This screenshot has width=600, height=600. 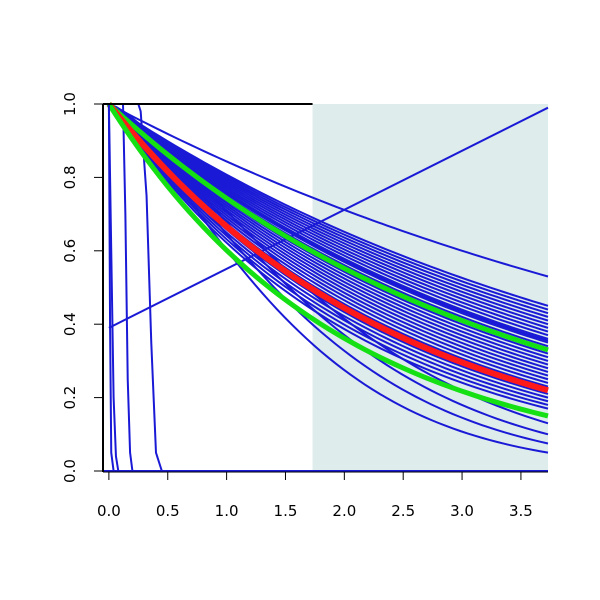 What do you see at coordinates (70, 471) in the screenshot?
I see `y-tick-label-0: 0.0` at bounding box center [70, 471].